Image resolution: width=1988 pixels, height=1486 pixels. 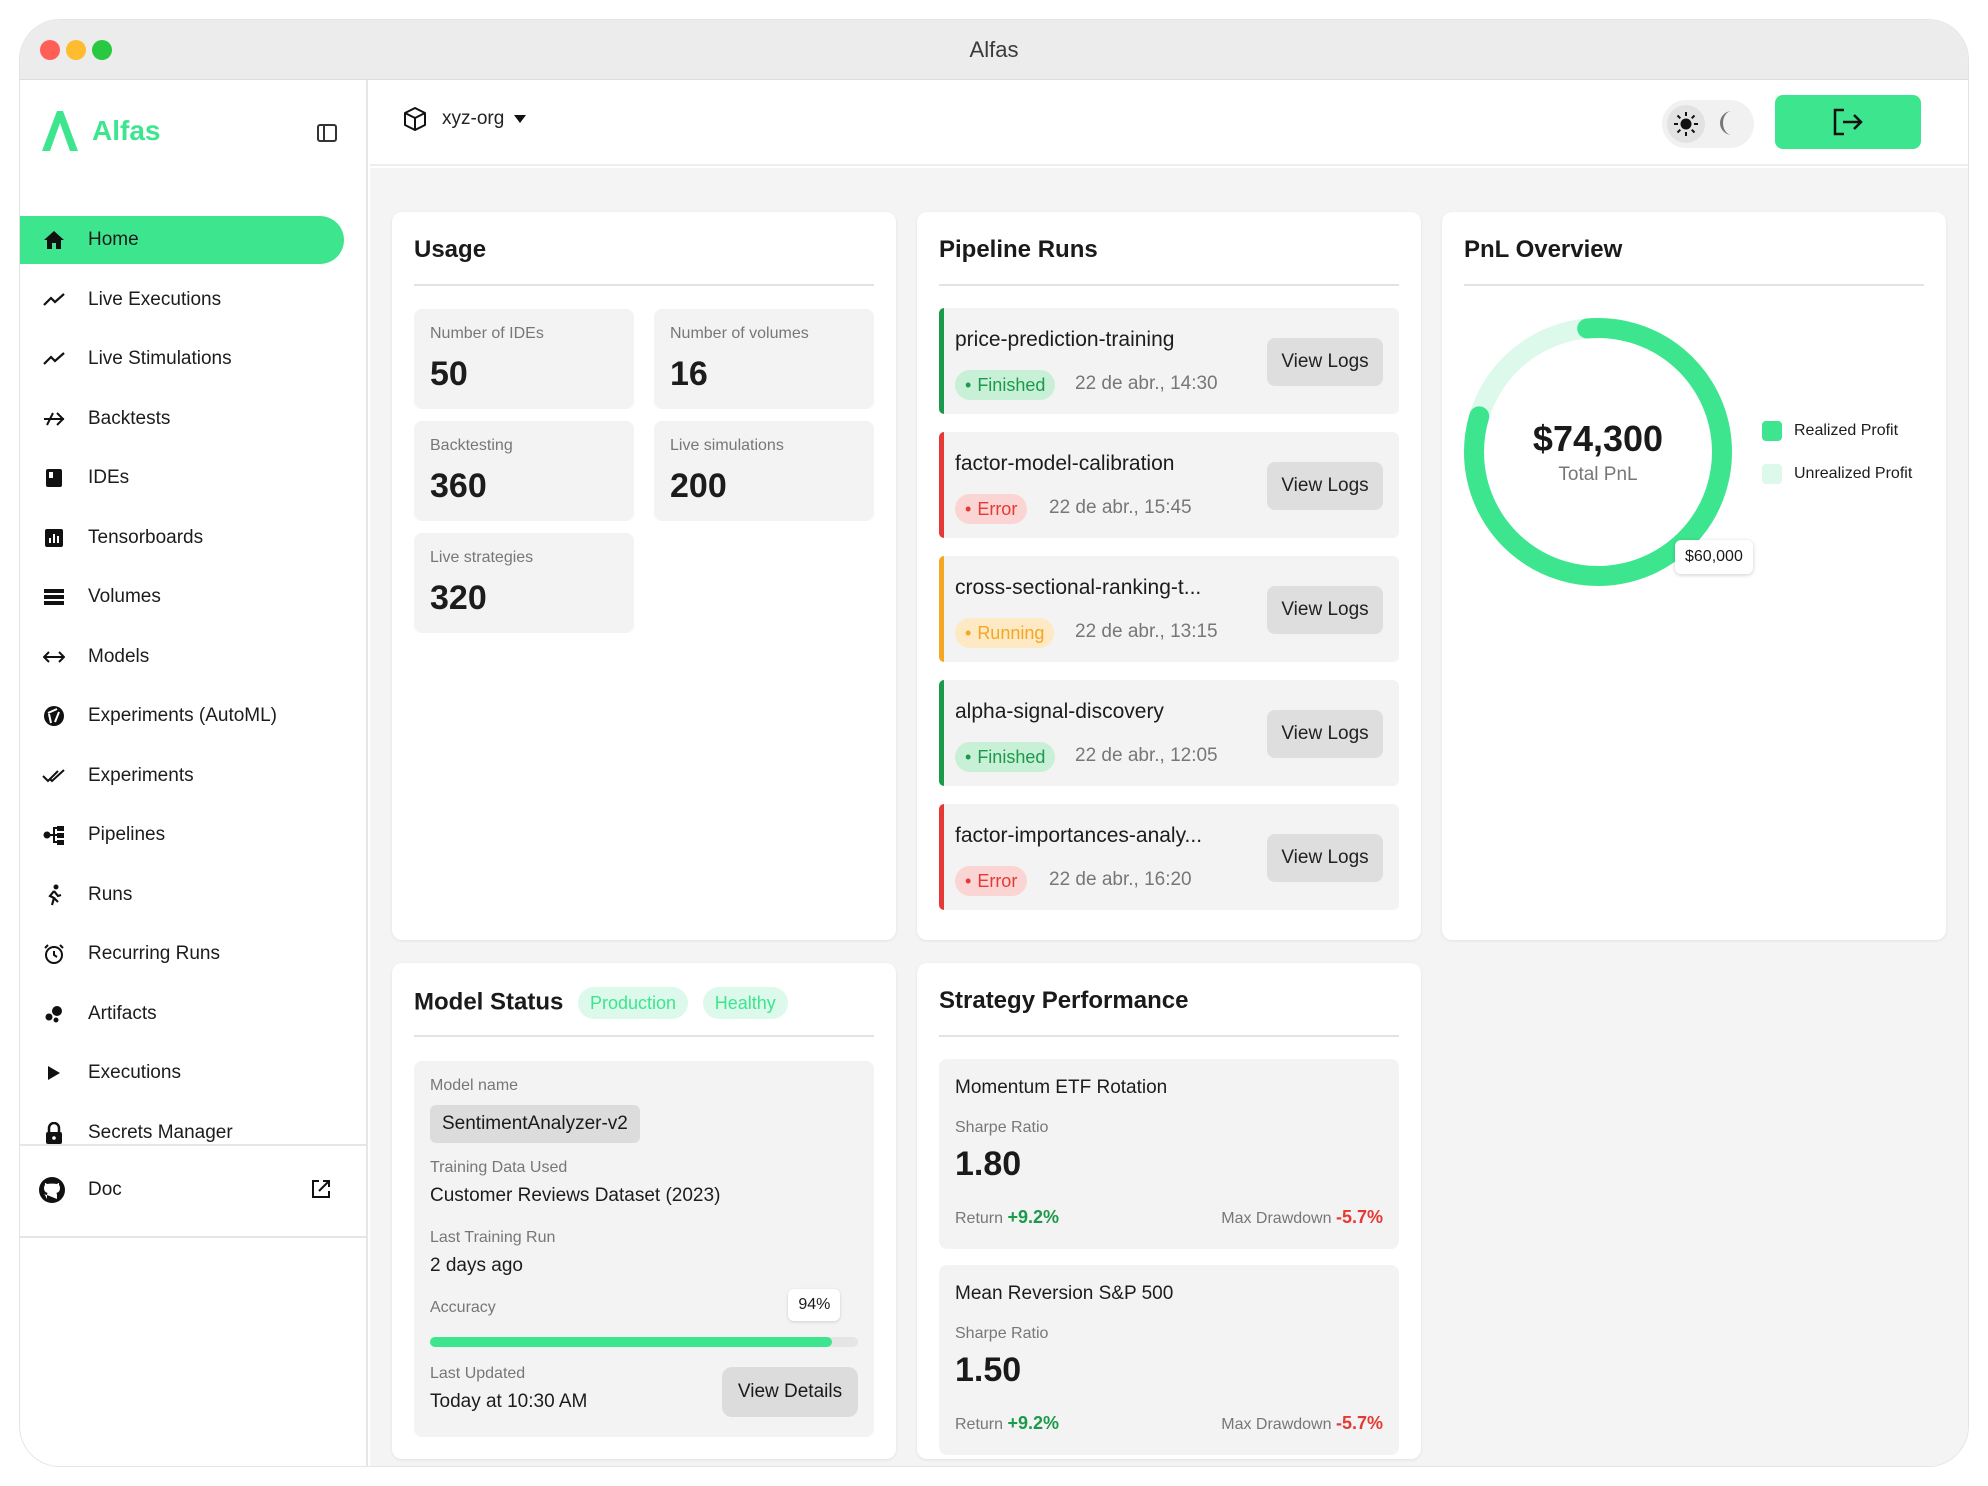 What do you see at coordinates (1146, 755) in the screenshot?
I see `run-date: 22 de abr., 12:05` at bounding box center [1146, 755].